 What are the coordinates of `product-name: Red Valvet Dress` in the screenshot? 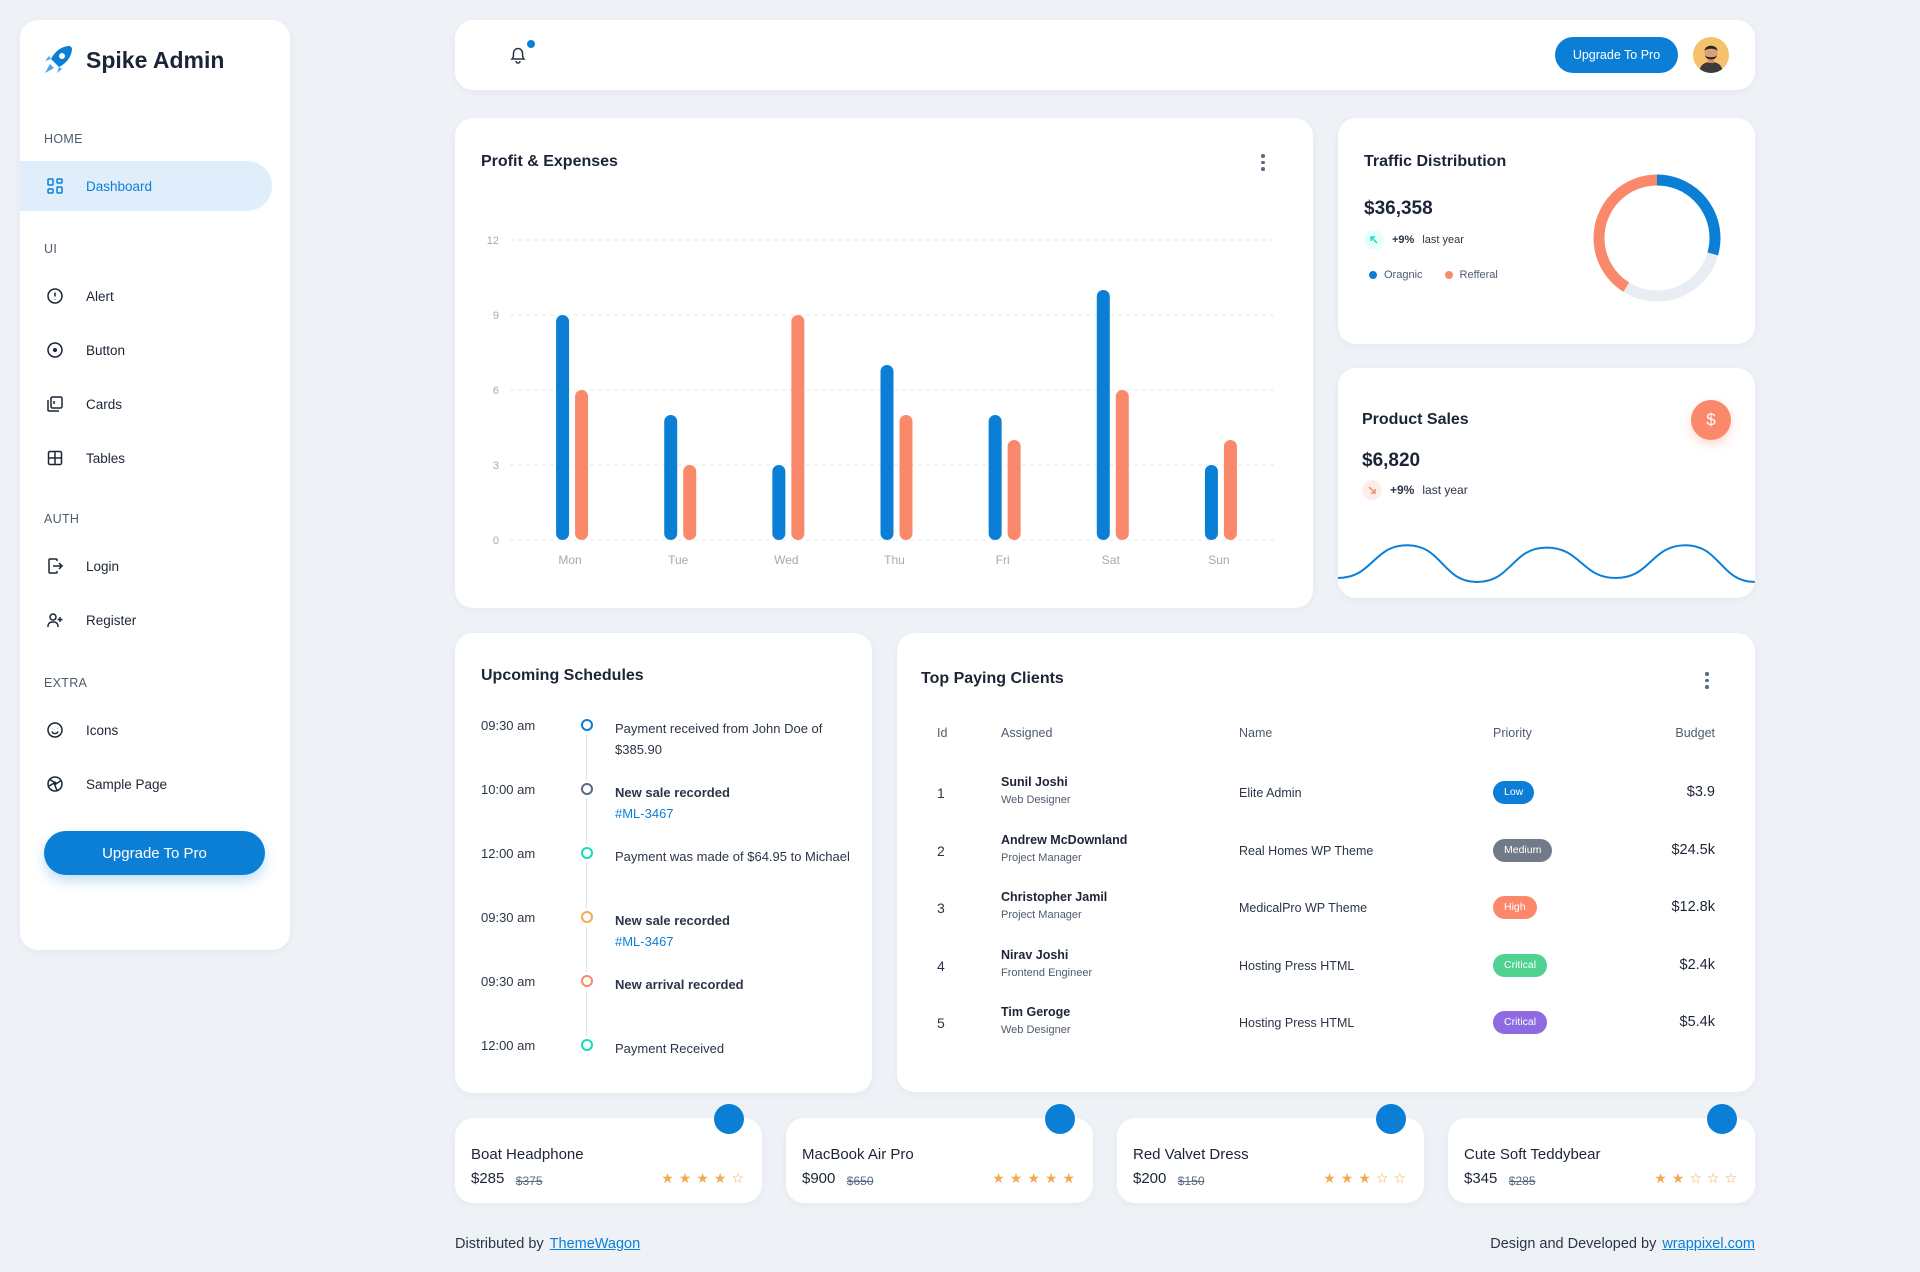 It's located at (1191, 1154).